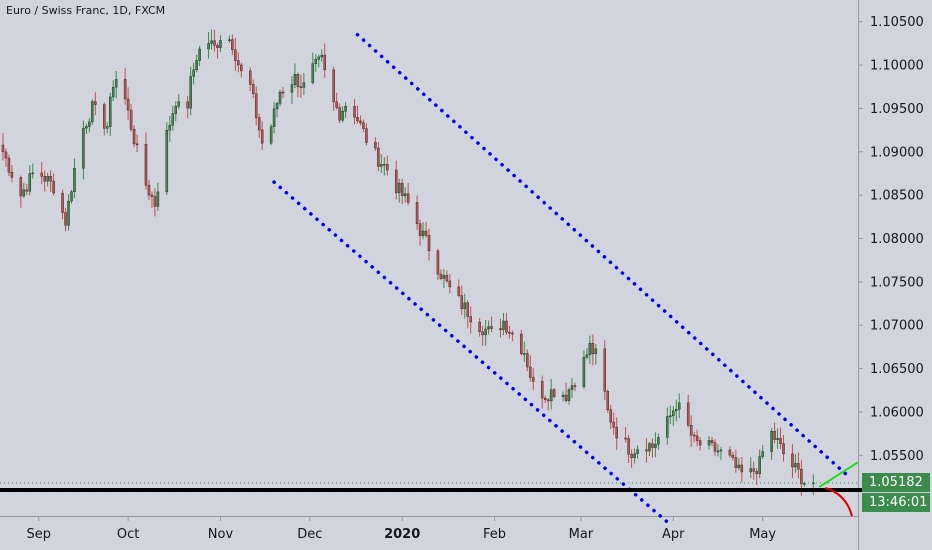 This screenshot has width=932, height=550. I want to click on y-tick-label: 1.07500, so click(897, 282).